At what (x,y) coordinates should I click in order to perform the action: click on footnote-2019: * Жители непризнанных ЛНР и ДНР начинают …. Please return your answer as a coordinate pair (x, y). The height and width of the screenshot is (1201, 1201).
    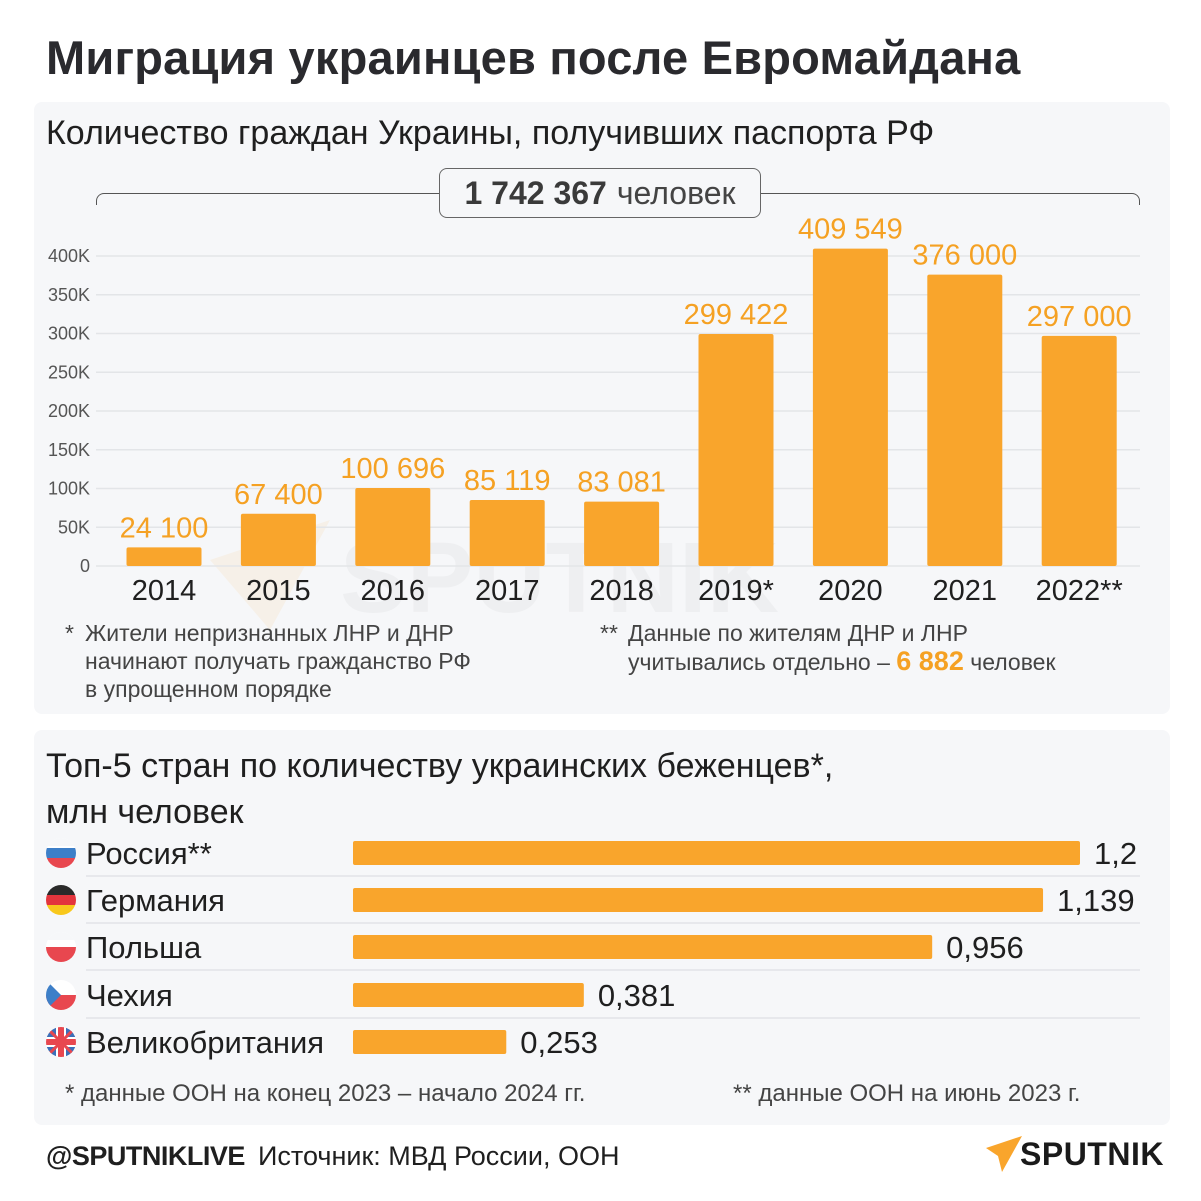
    Looking at the image, I should click on (268, 661).